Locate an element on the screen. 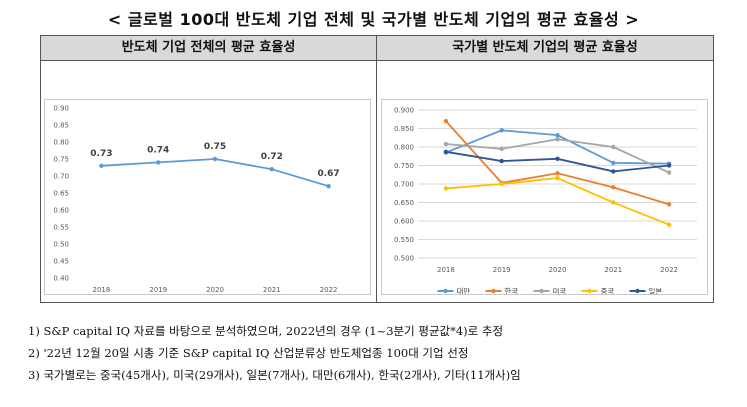 This screenshot has width=747, height=407. y-tick-label: 0.65 is located at coordinates (61, 194).